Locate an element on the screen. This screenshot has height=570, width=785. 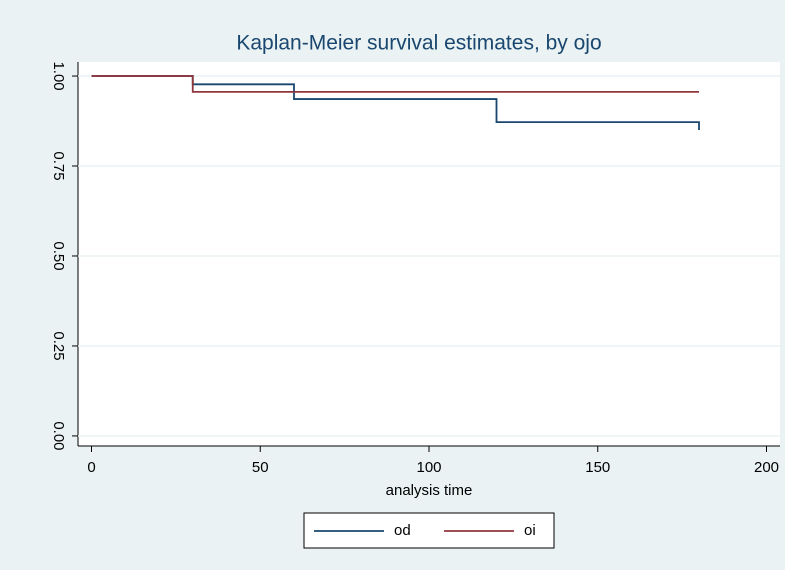
x-axis-label: analysis time is located at coordinates (429, 490).